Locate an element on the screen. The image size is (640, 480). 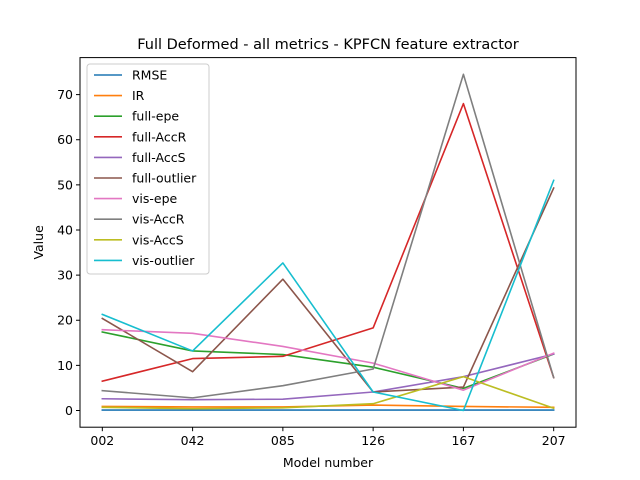
x-tick-label: 167 is located at coordinates (463, 440).